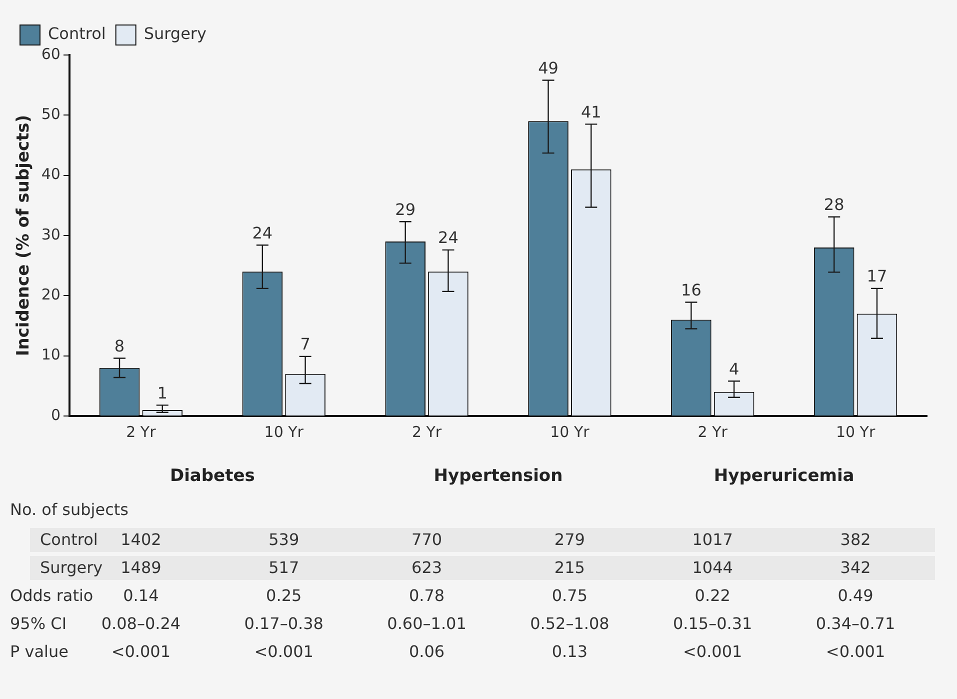  Describe the element at coordinates (52, 595) in the screenshot. I see `text: Odds ratio` at that location.